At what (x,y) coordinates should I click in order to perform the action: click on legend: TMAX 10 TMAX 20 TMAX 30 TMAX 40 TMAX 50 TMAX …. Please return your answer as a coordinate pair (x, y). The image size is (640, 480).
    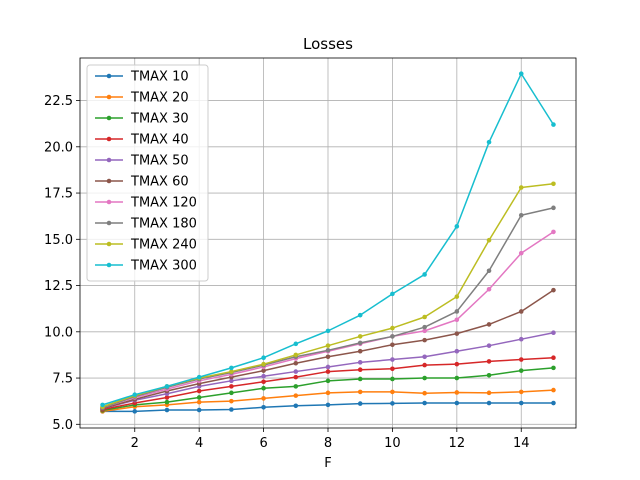
    Looking at the image, I should click on (147, 173).